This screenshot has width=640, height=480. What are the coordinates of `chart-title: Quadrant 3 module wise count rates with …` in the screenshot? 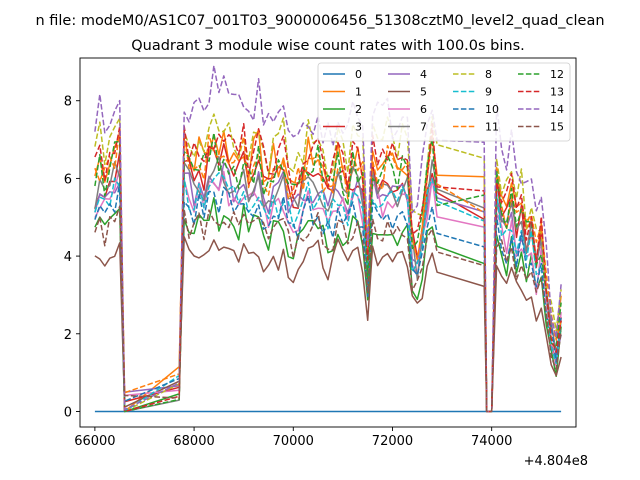 It's located at (328, 46).